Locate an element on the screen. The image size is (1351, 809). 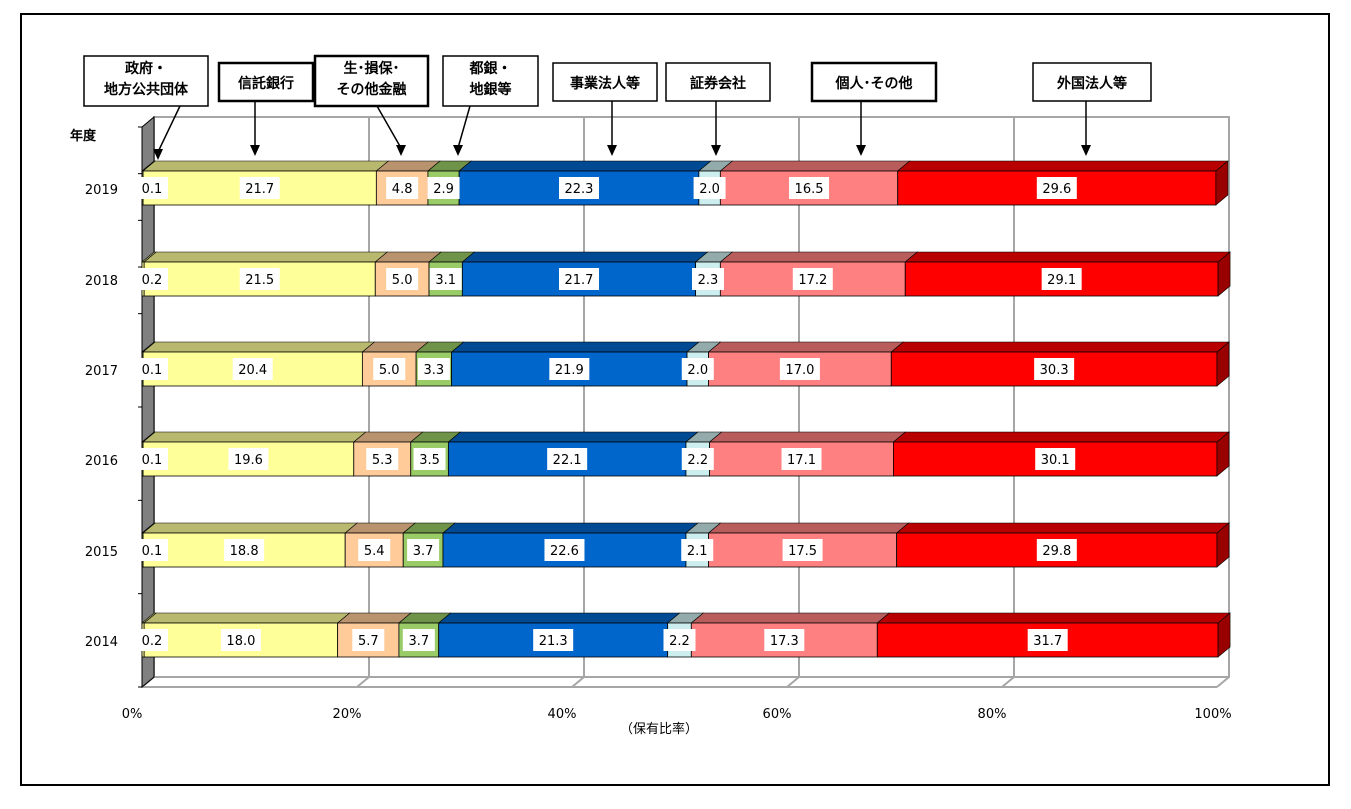
value-label-text: 16.5 is located at coordinates (809, 189).